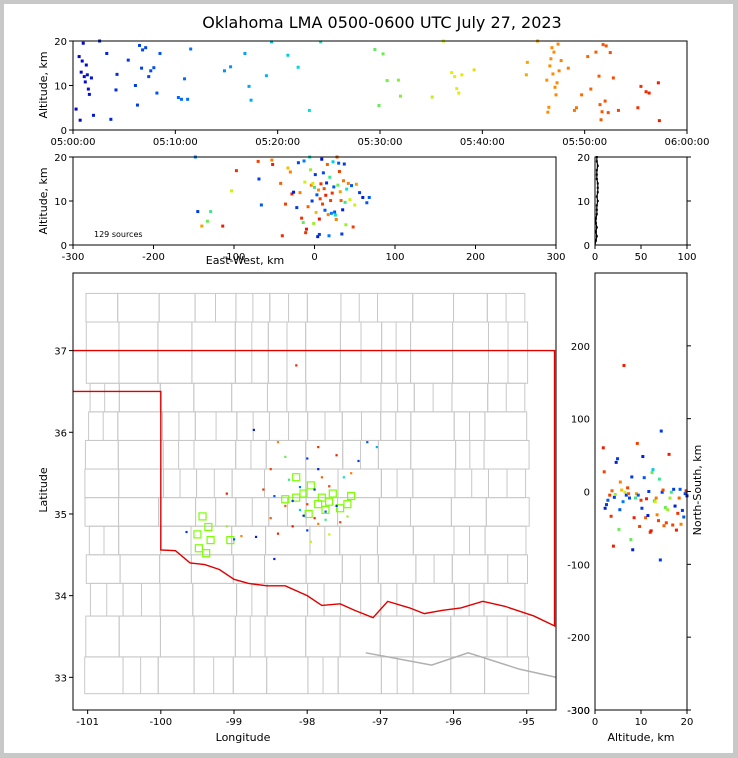 The width and height of the screenshot is (738, 758). What do you see at coordinates (380, 85) in the screenshot?
I see `time-altitude-background` at bounding box center [380, 85].